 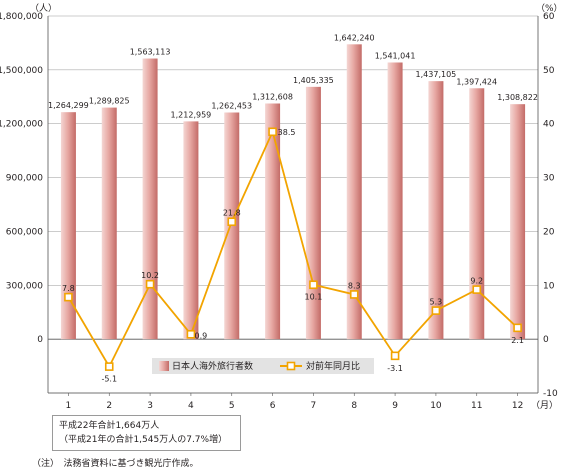 What do you see at coordinates (109, 101) in the screenshot?
I see `bar-value-label: 1,289,825` at bounding box center [109, 101].